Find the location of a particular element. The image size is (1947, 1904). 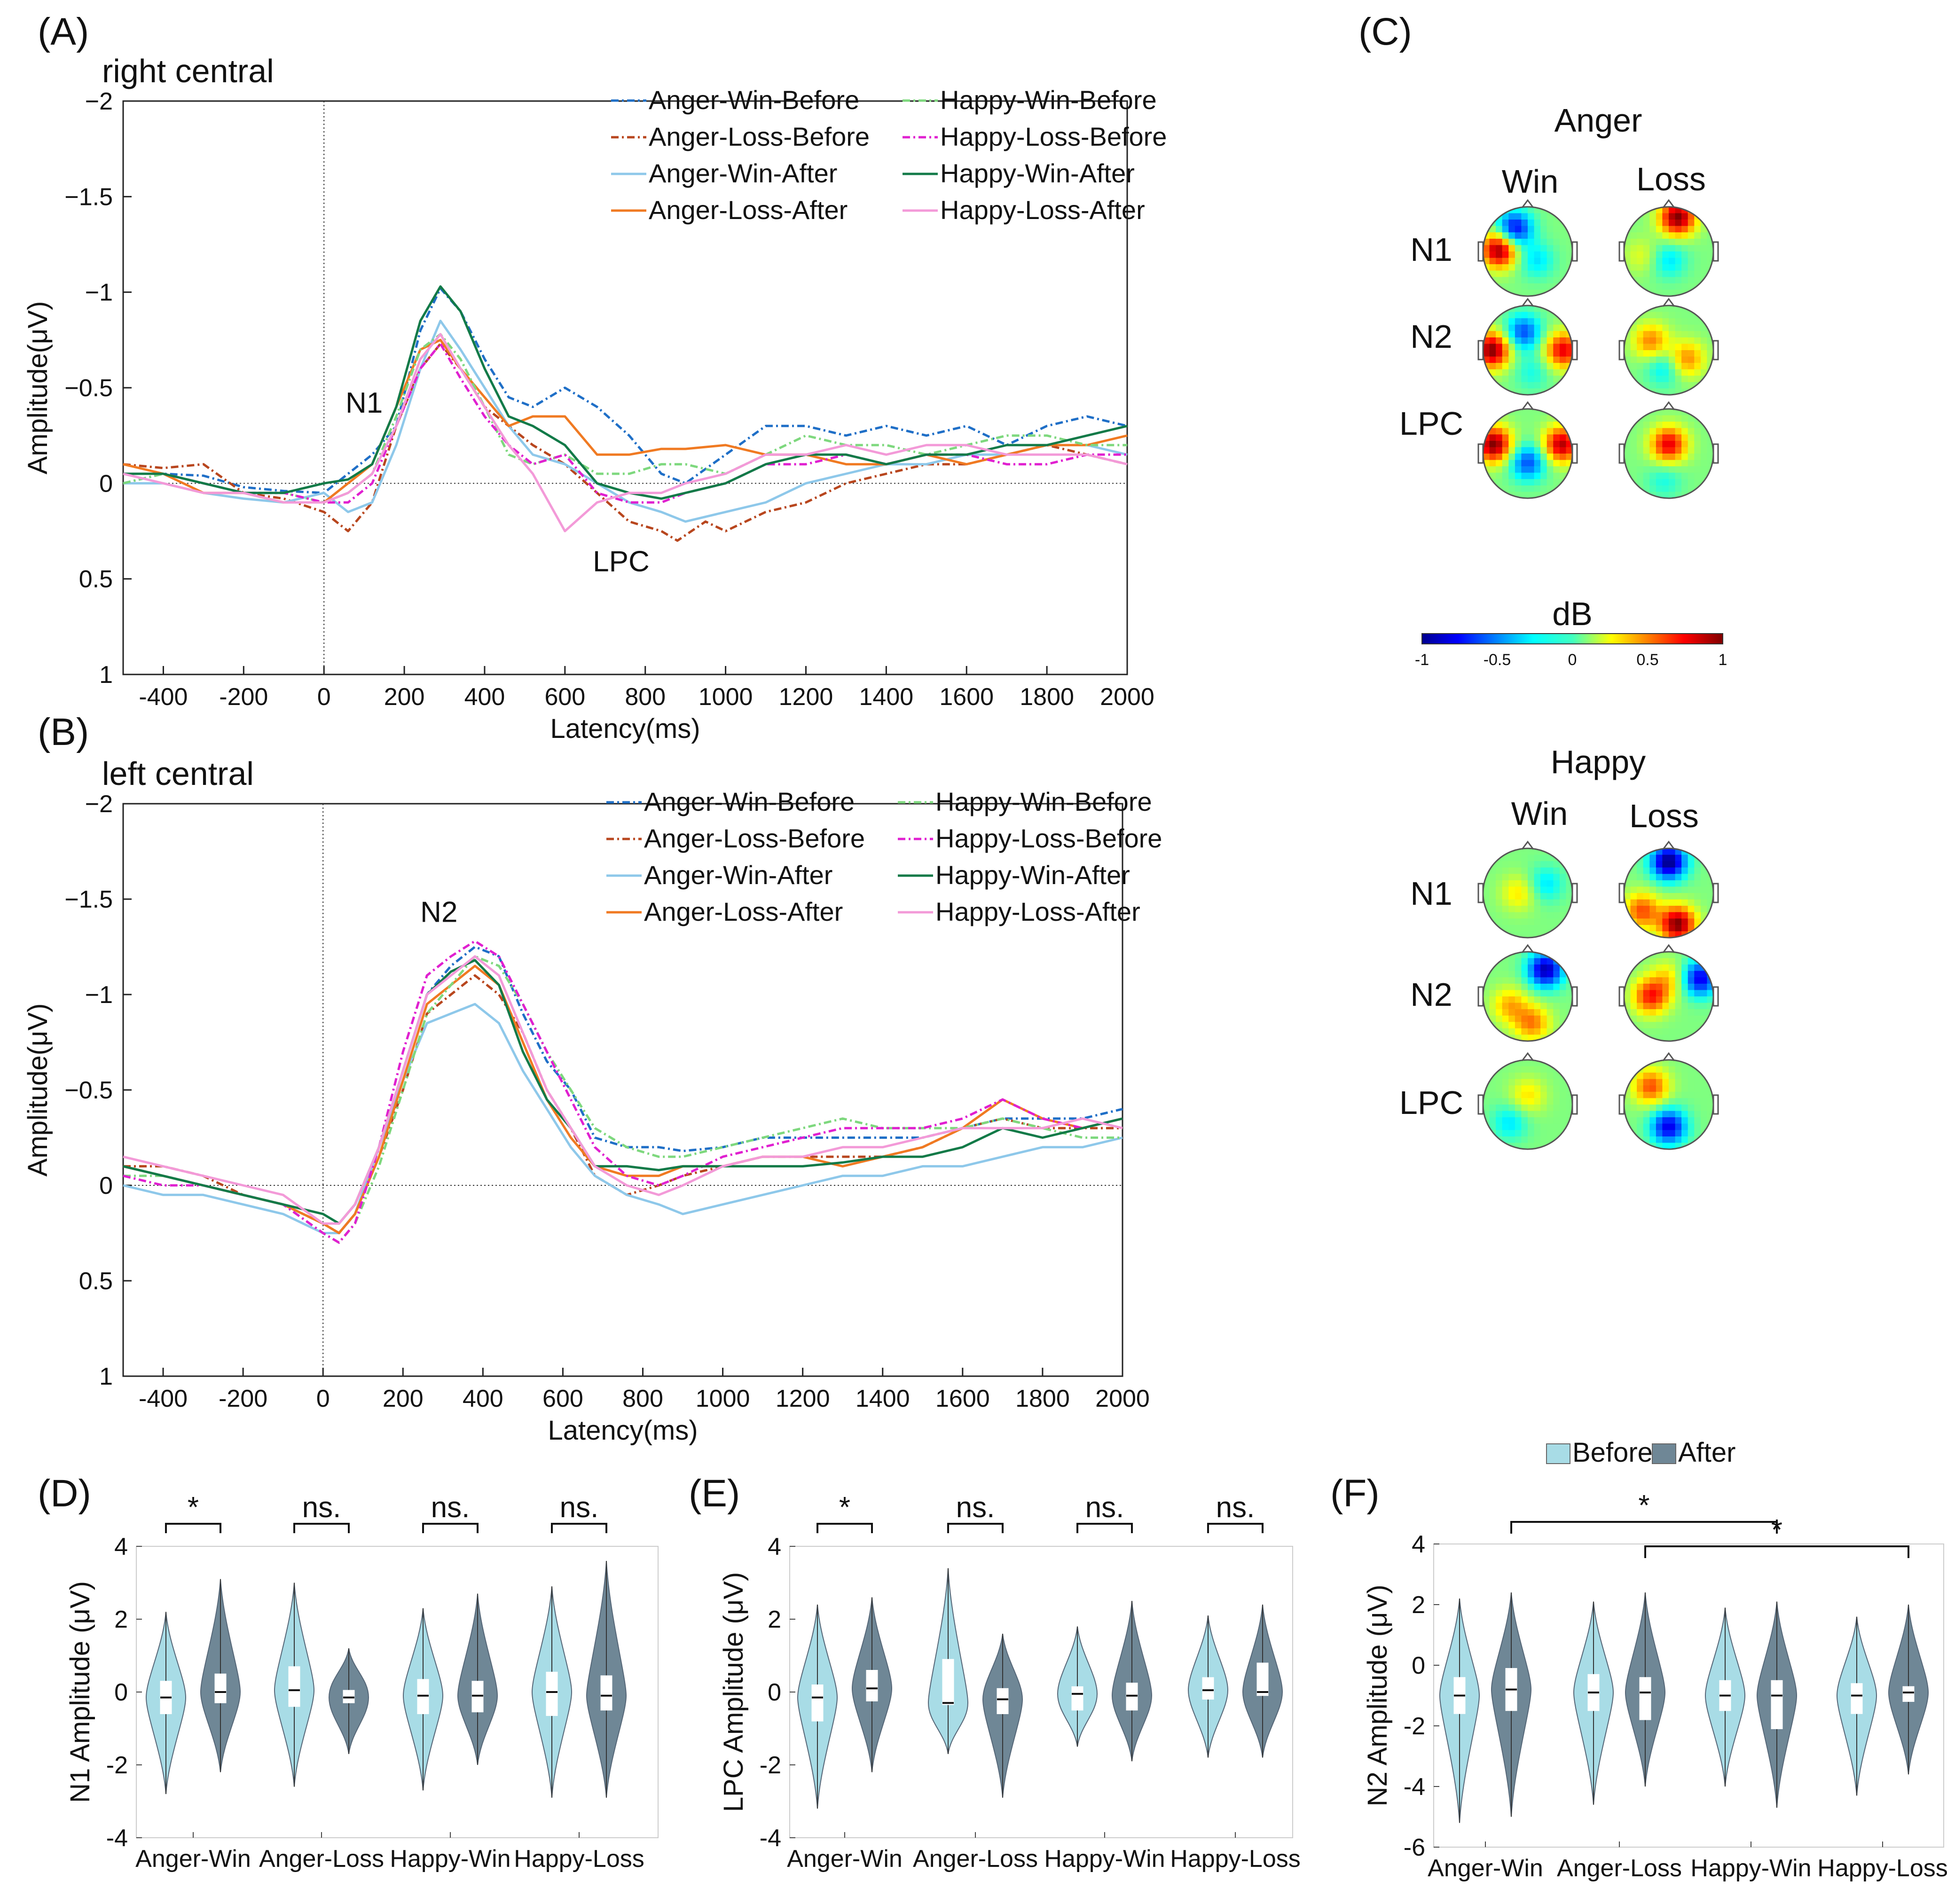

x-tick-label: 1000 is located at coordinates (723, 1399).